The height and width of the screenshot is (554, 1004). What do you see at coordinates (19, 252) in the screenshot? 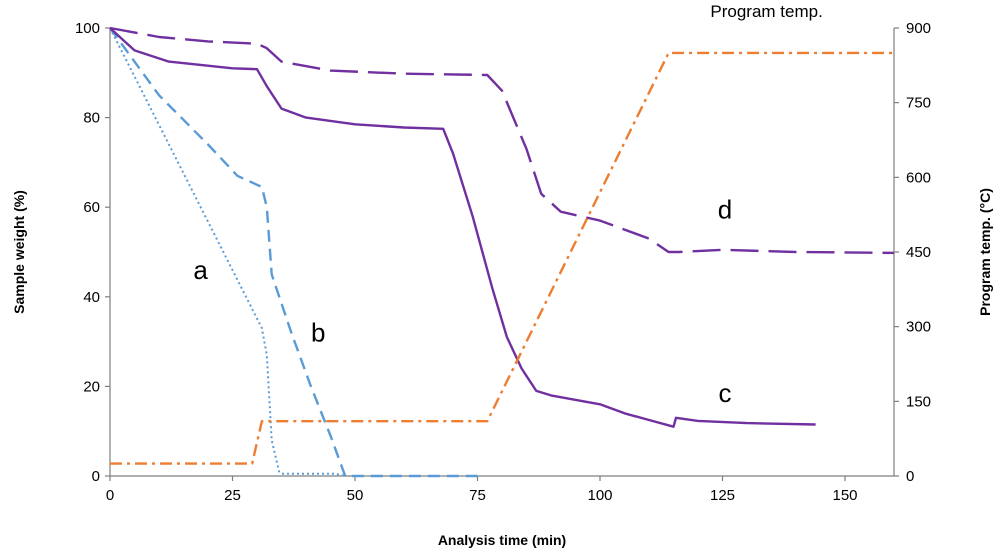
I see `y-axis-title: Sample weight (%)` at bounding box center [19, 252].